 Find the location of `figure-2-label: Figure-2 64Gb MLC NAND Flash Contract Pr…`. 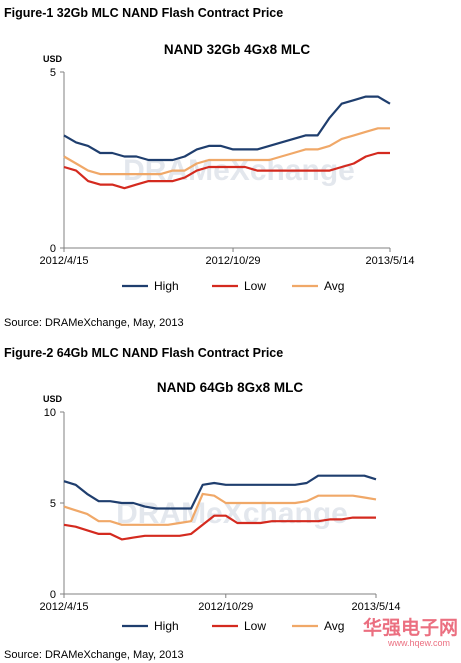

figure-2-label: Figure-2 64Gb MLC NAND Flash Contract Pr… is located at coordinates (144, 353).